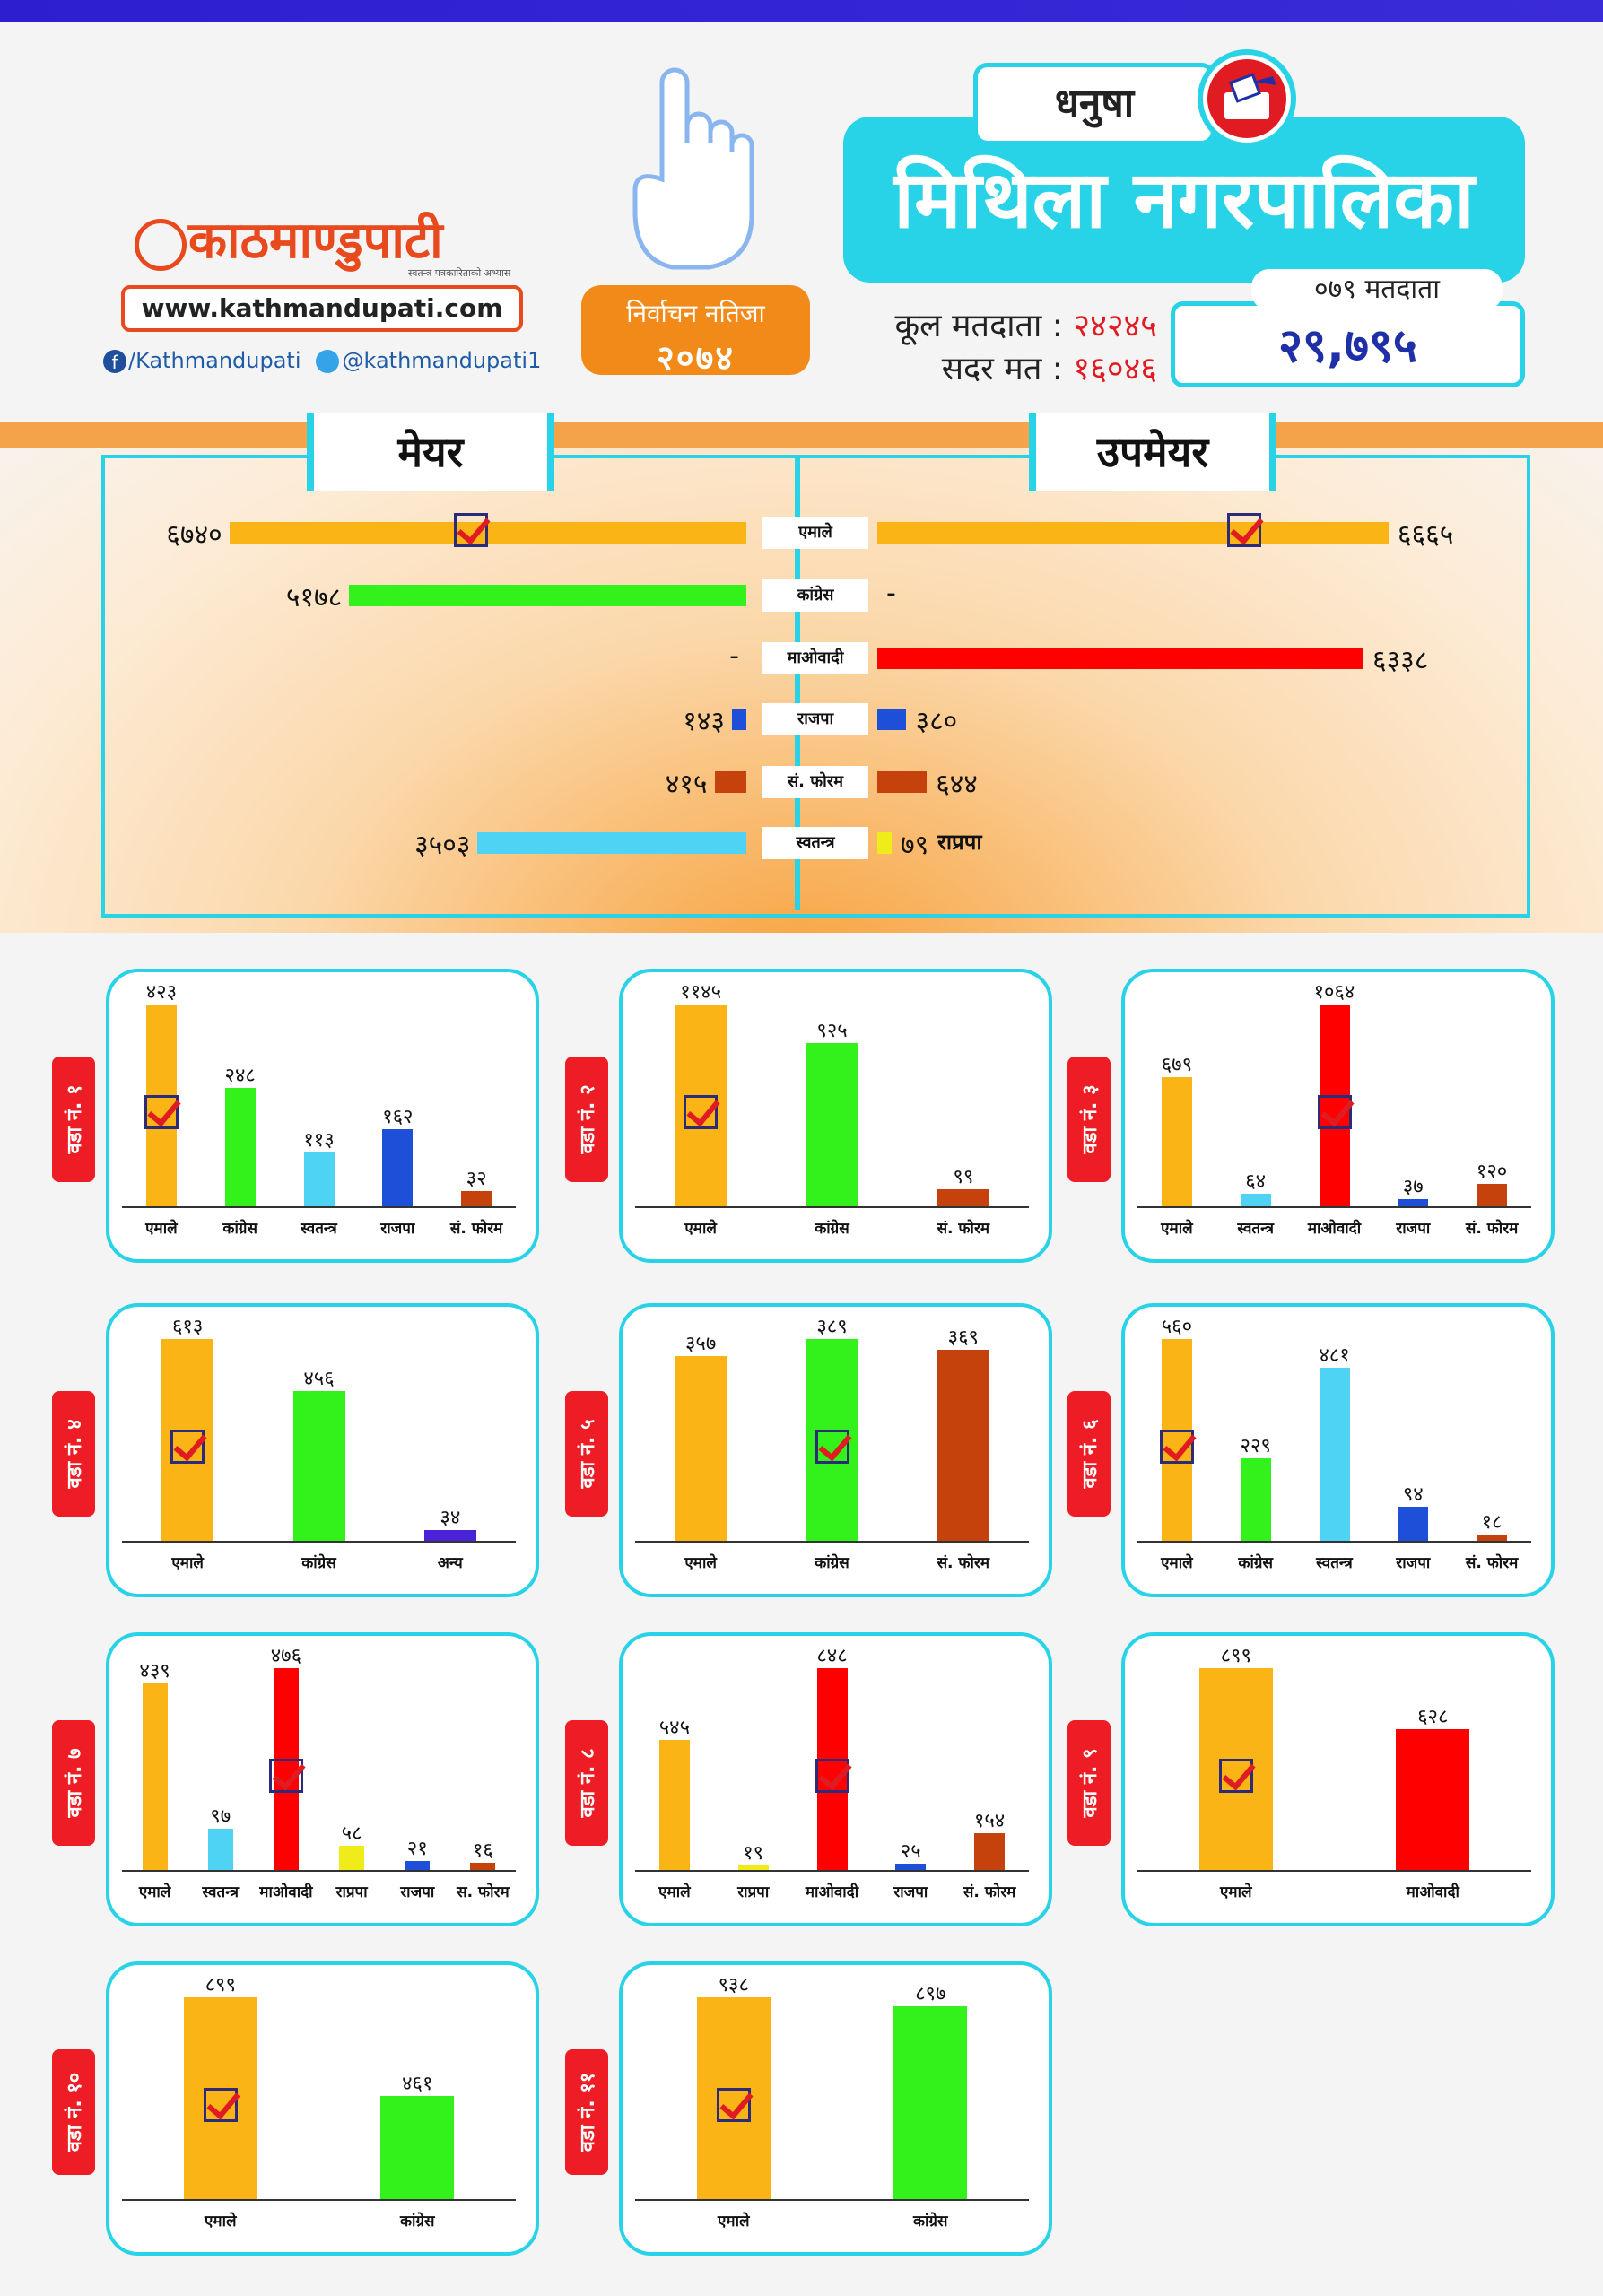 The image size is (1603, 2296). What do you see at coordinates (483, 1851) in the screenshot?
I see `ward-7-value-5: १६` at bounding box center [483, 1851].